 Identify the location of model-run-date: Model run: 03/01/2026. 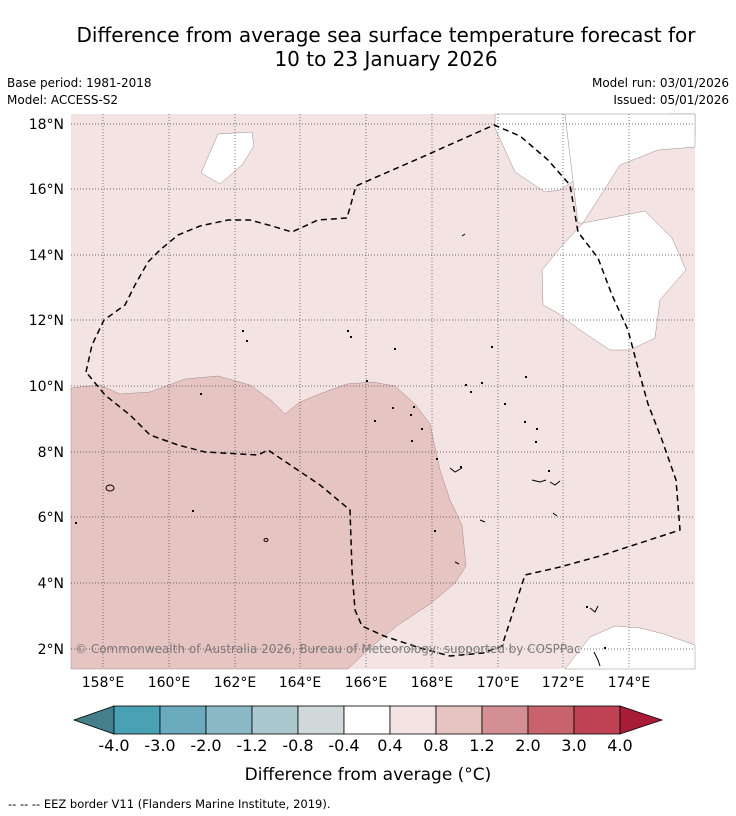
(660, 83).